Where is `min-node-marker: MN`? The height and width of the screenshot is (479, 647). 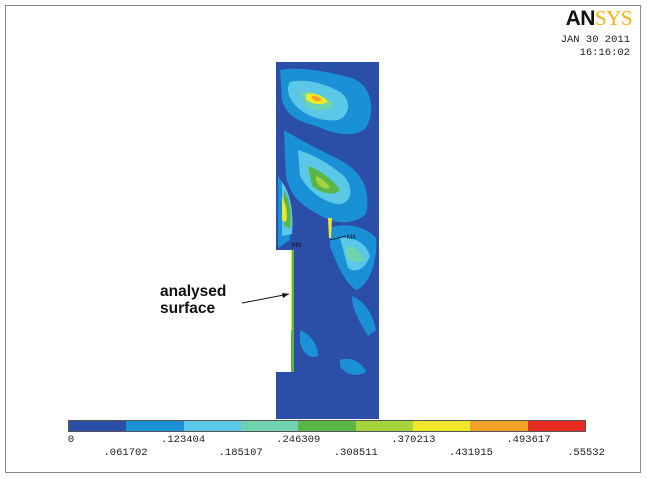 min-node-marker: MN is located at coordinates (296, 246).